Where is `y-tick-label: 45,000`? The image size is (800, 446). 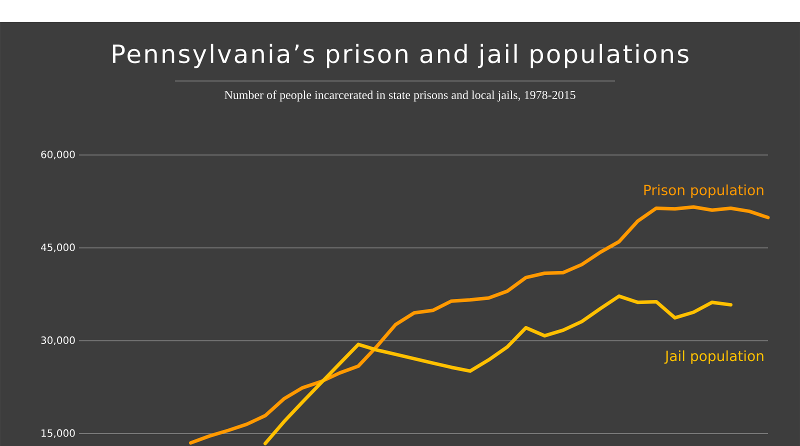
y-tick-label: 45,000 is located at coordinates (57, 248).